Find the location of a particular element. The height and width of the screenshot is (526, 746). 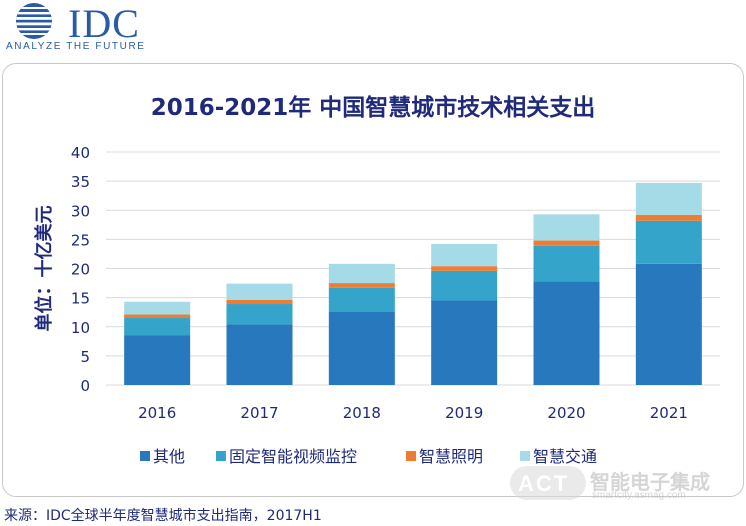

legend-label: 其他 is located at coordinates (169, 456).